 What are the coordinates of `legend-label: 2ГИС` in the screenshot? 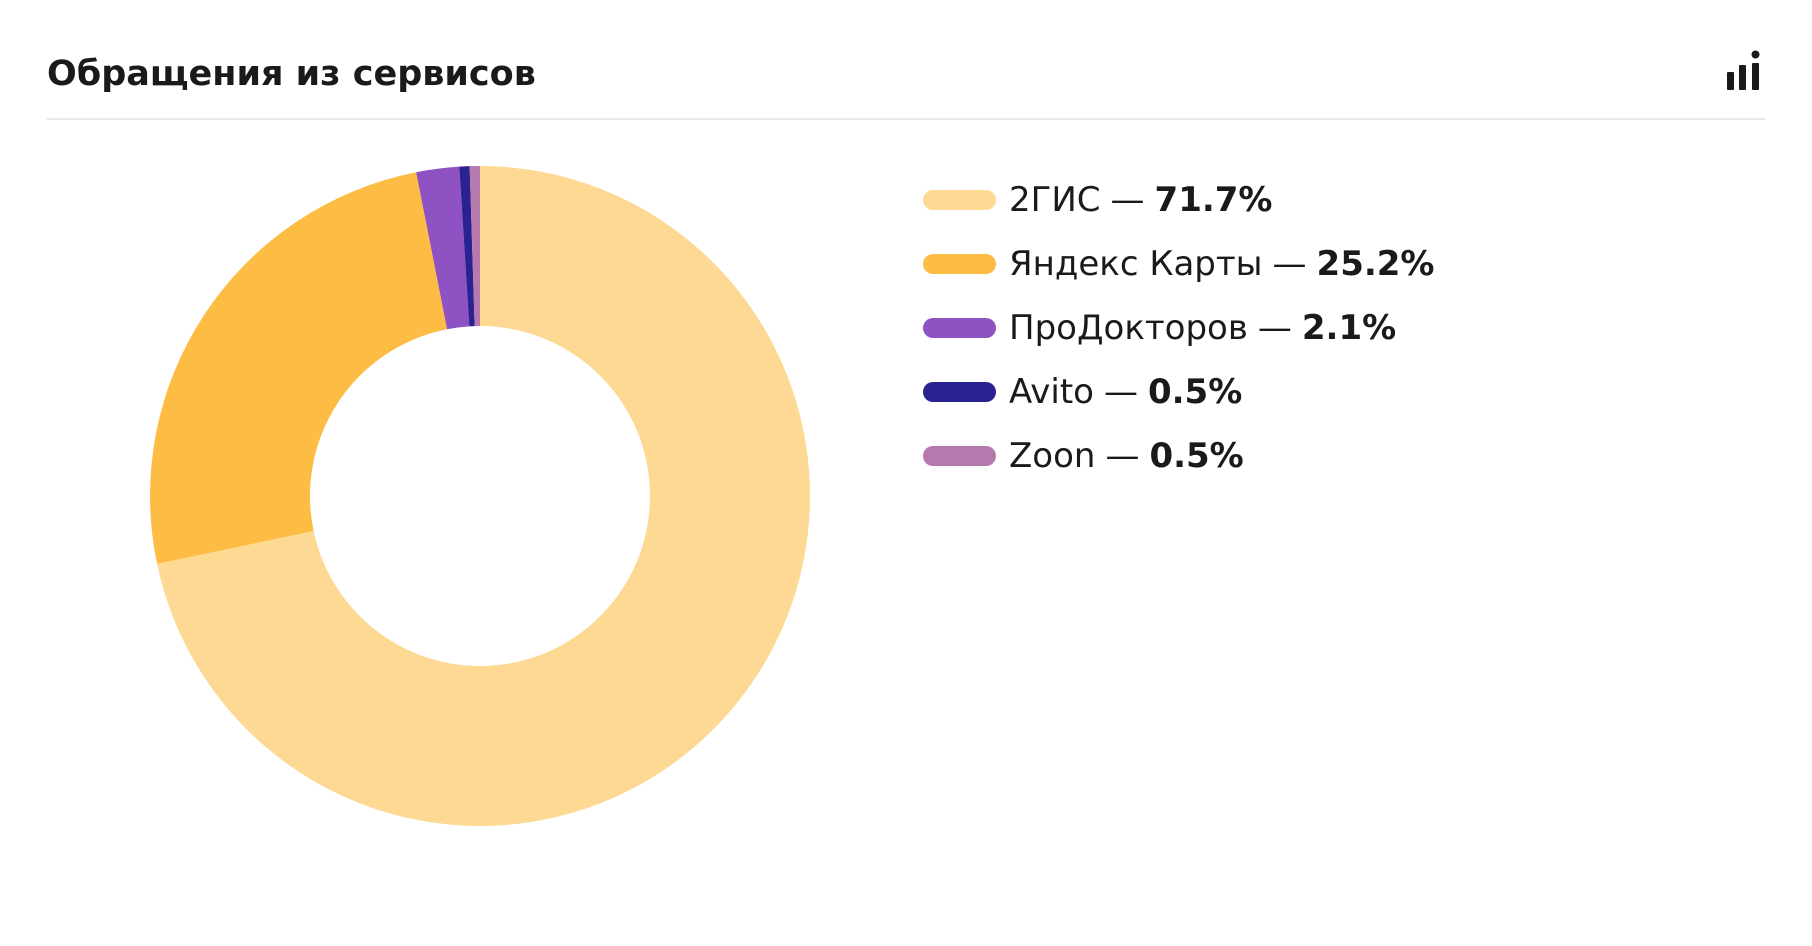 It's located at (1055, 200).